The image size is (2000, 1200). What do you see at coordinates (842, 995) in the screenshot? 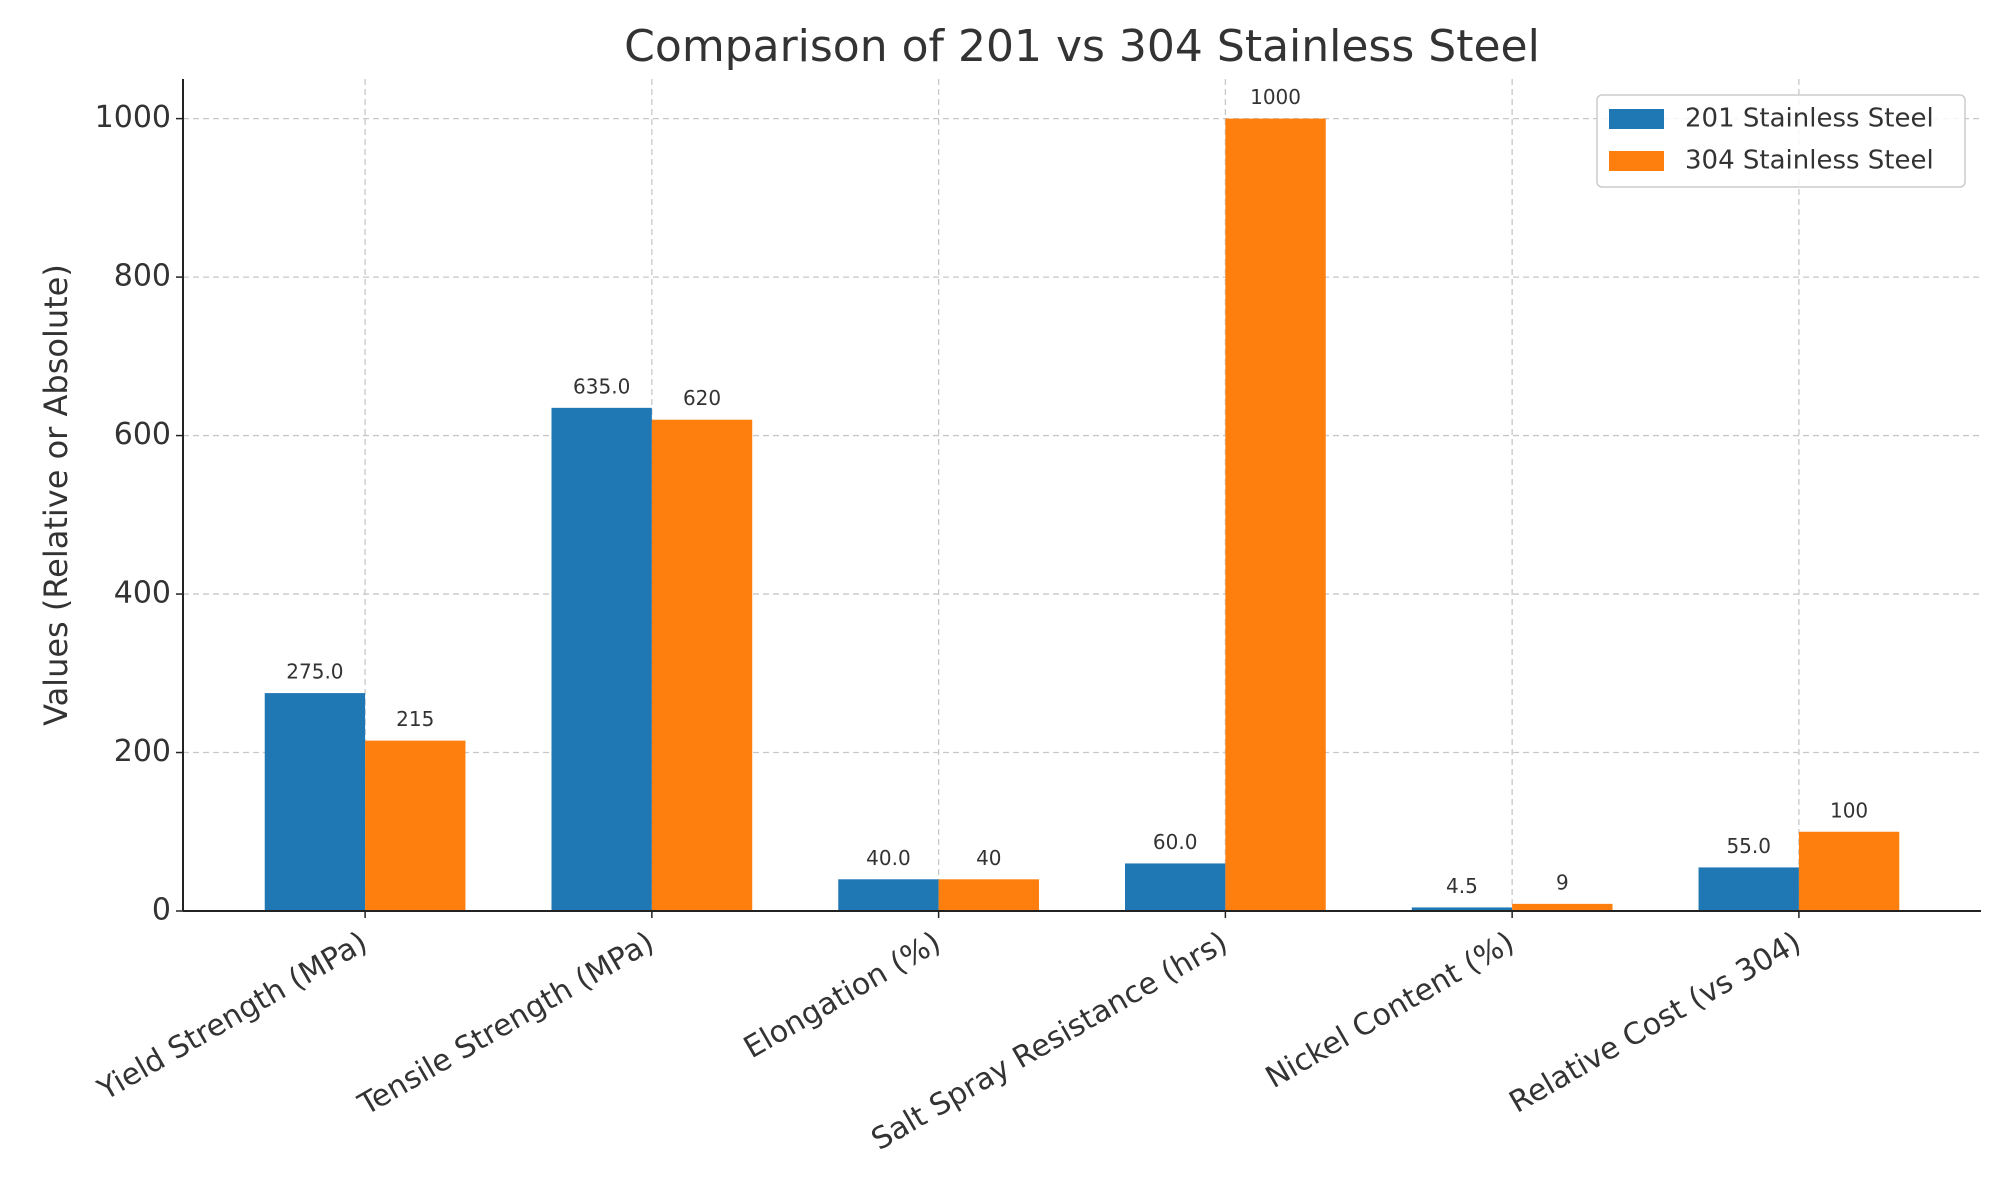
I see `x-tick-label: Elongation (%)` at bounding box center [842, 995].